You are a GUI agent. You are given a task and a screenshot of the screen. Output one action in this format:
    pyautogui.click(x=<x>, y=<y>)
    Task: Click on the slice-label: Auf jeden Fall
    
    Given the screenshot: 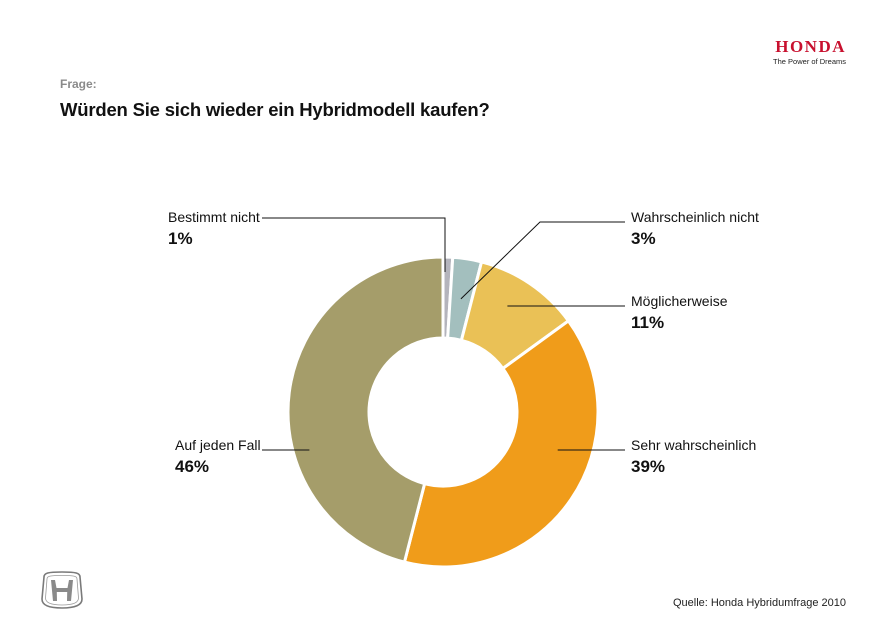 What is the action you would take?
    pyautogui.click(x=218, y=445)
    